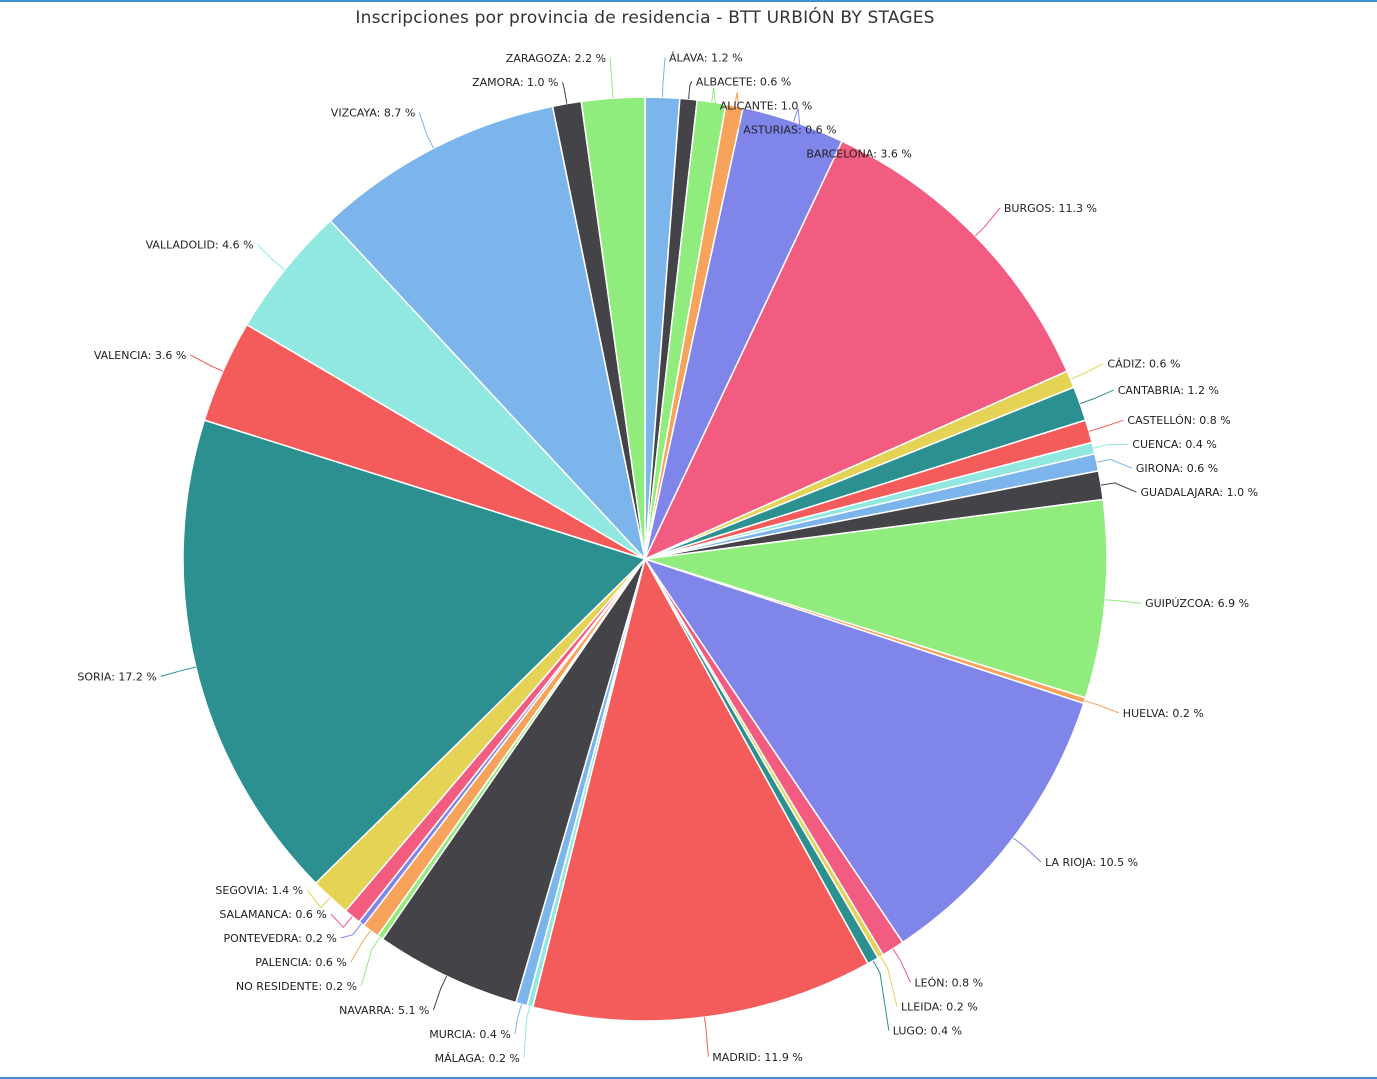  What do you see at coordinates (1050, 208) in the screenshot?
I see `slice-label-burgos: BURGOS: 11.3 %` at bounding box center [1050, 208].